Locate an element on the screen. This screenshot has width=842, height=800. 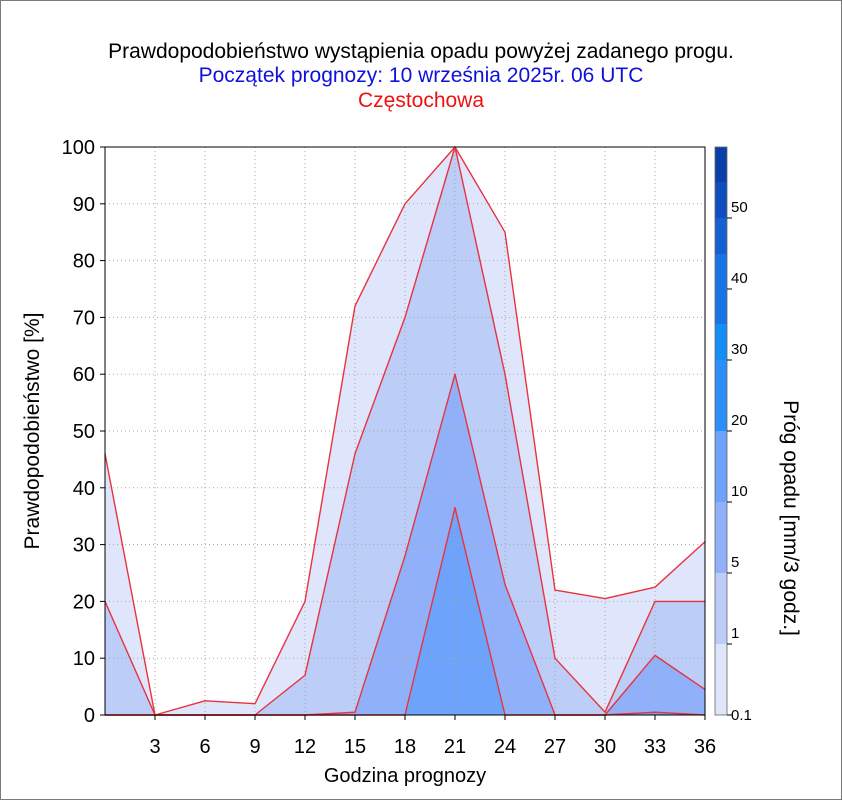
x-tick-label: 6 is located at coordinates (204, 747).